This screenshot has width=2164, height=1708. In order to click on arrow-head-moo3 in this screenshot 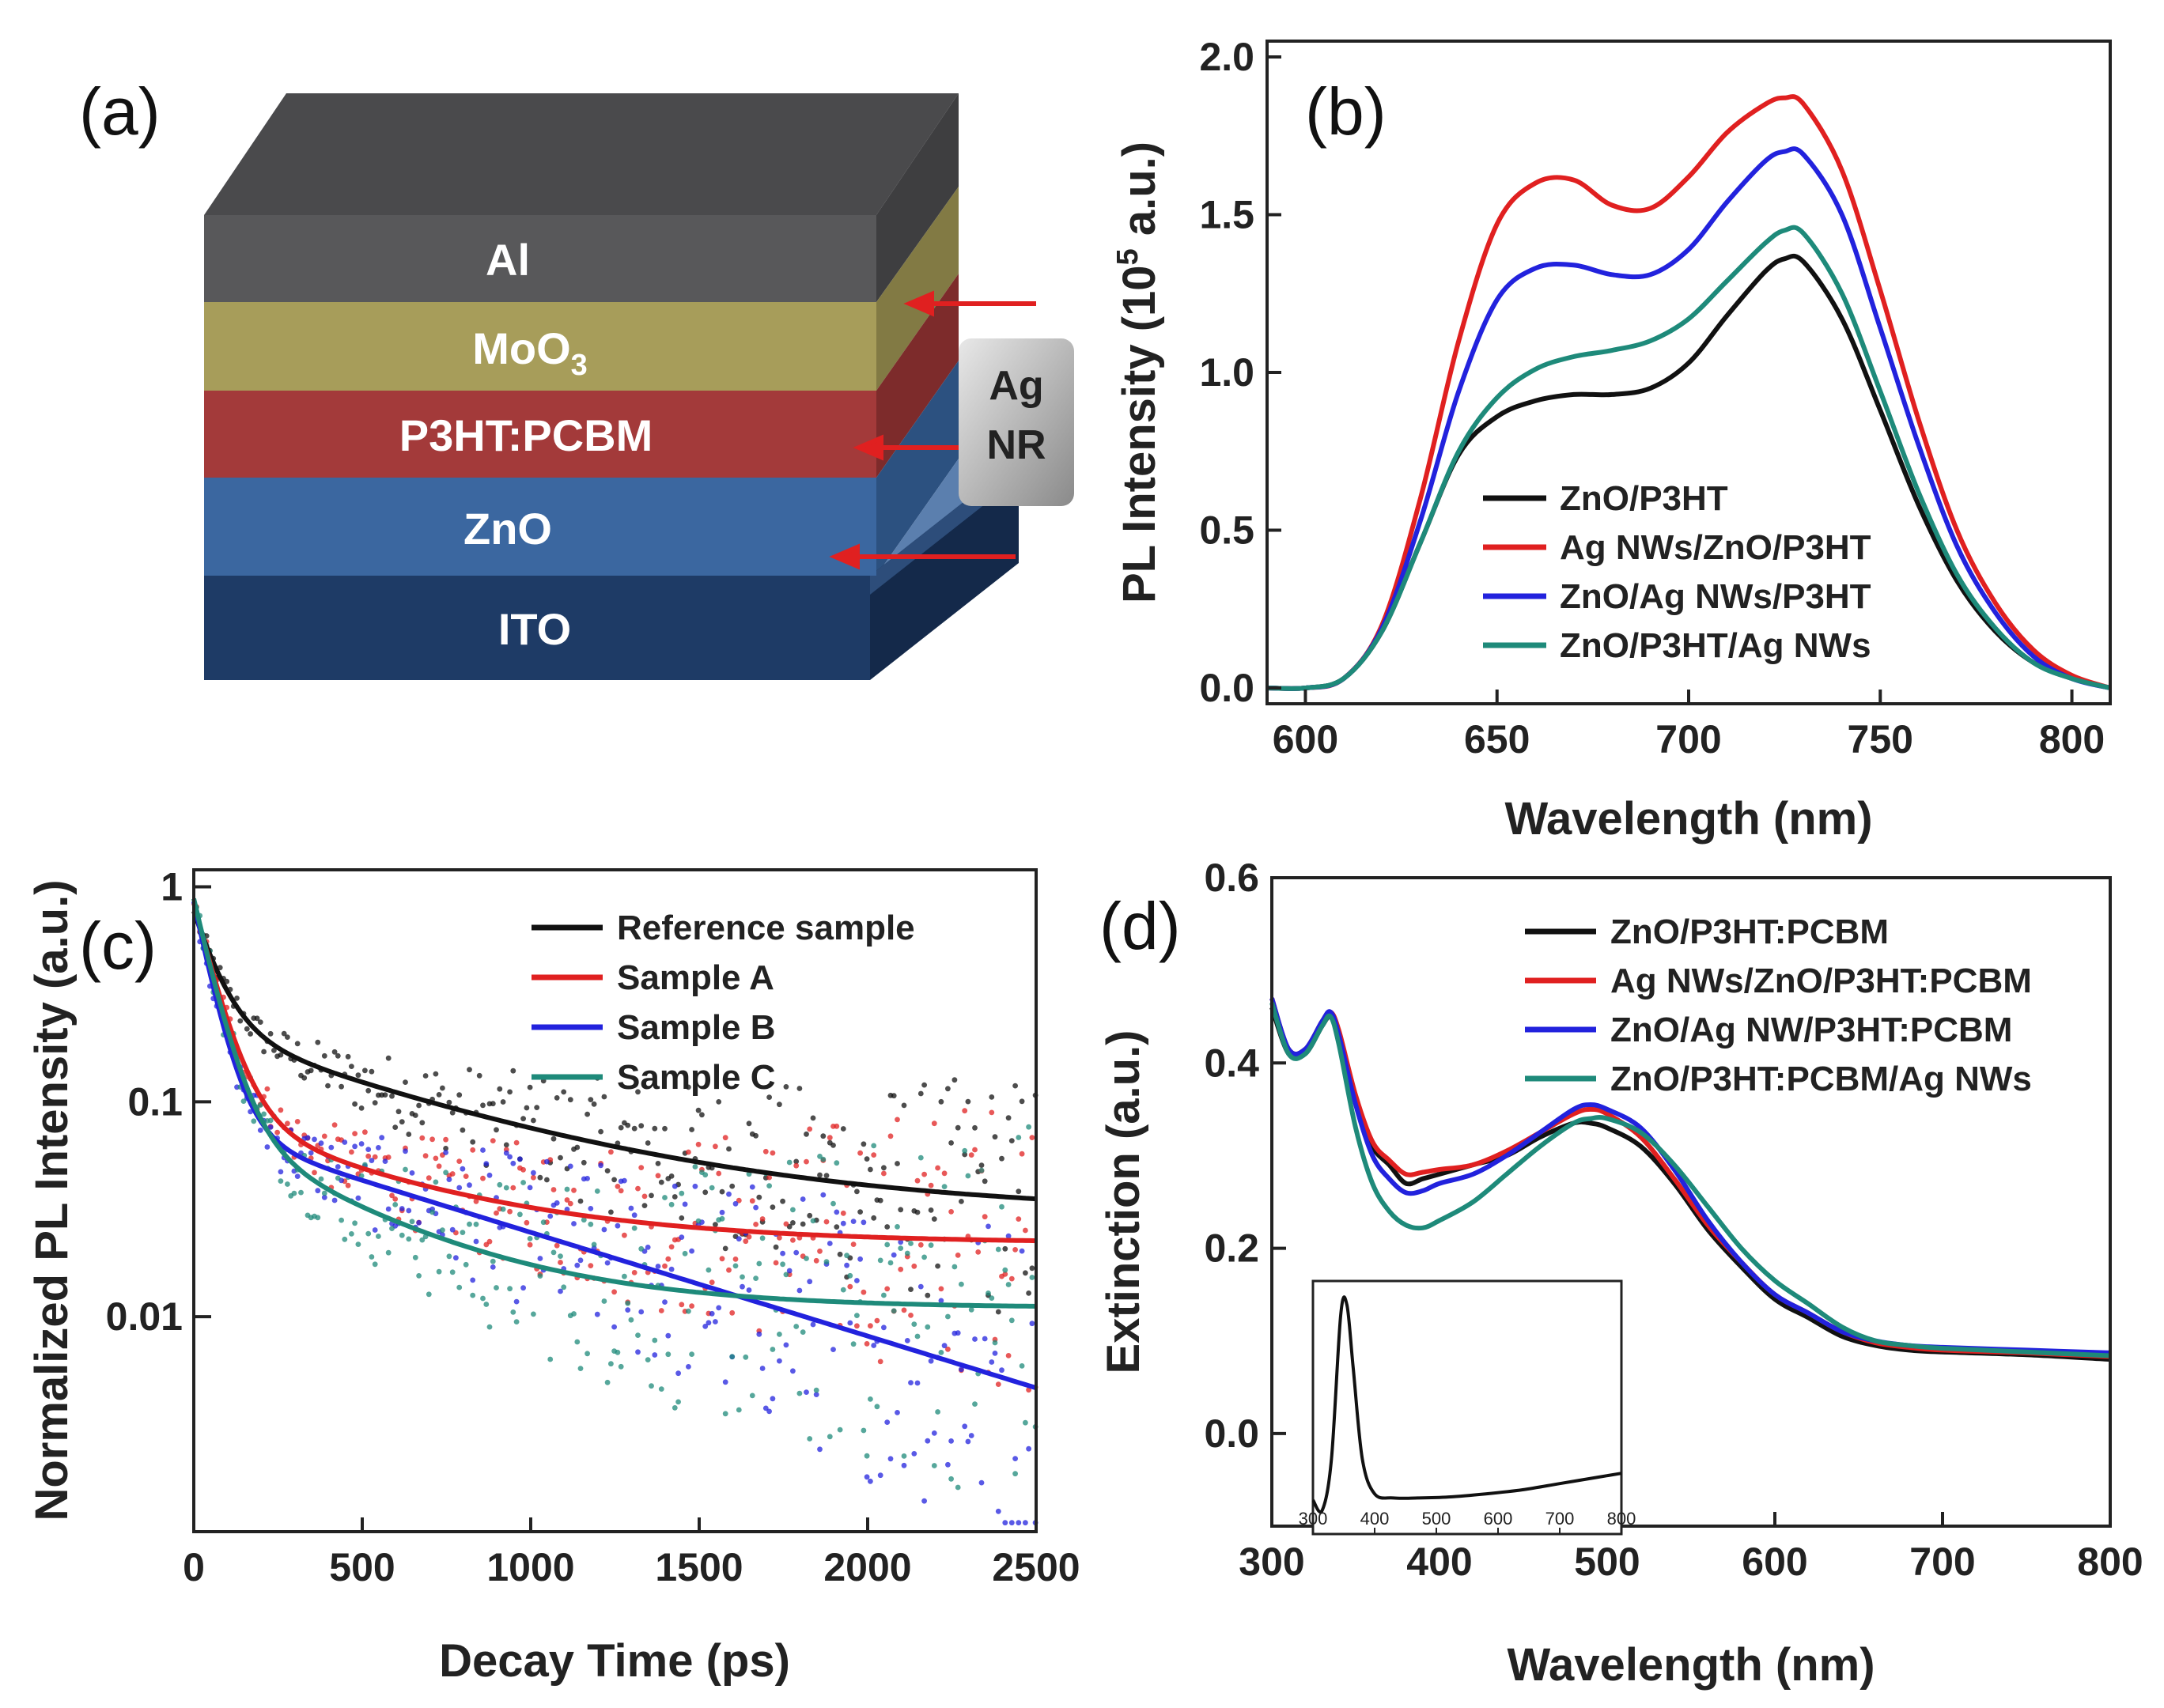, I will do `click(918, 303)`.